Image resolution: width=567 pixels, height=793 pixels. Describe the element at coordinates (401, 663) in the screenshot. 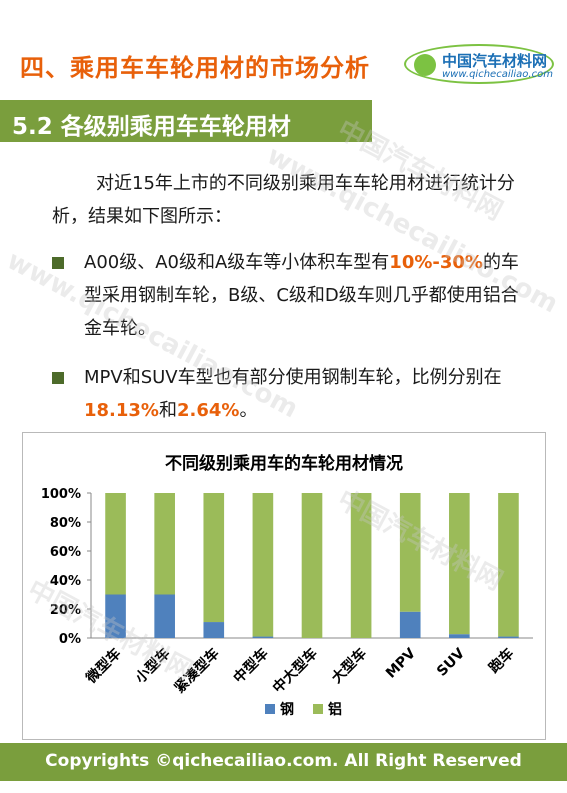

I see `x-tick-label: MPV` at that location.